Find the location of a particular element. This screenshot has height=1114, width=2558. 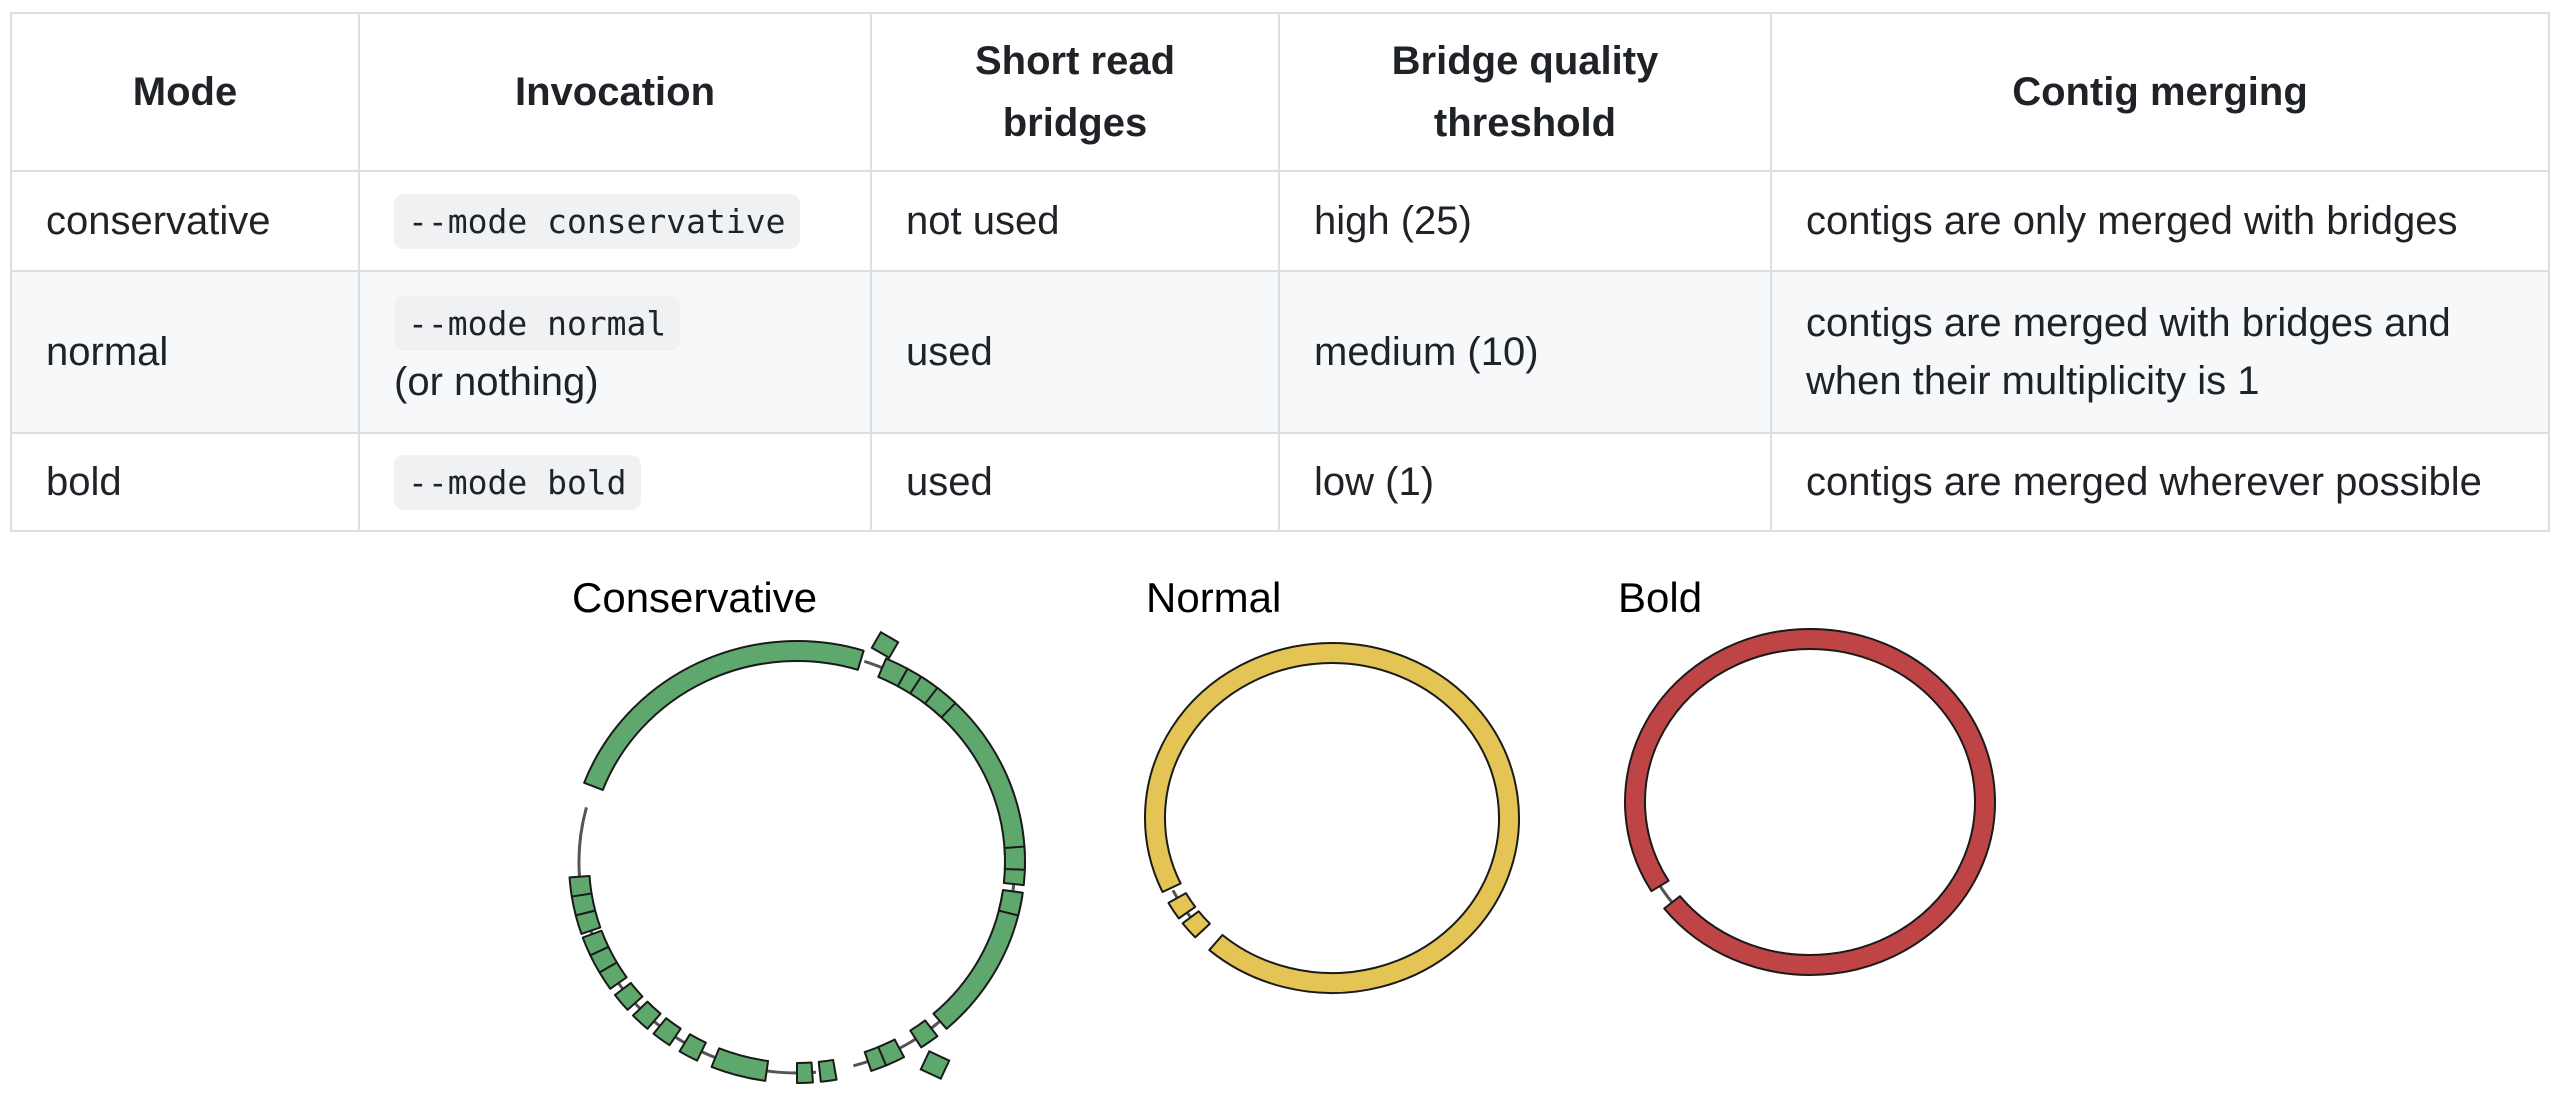

normal-diagram: Normal is located at coordinates (1332, 784).